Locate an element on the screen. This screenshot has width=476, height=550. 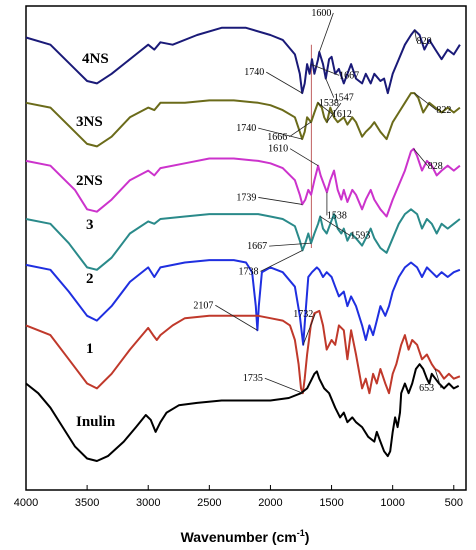
series-label-2: 2 is located at coordinates (90, 279).